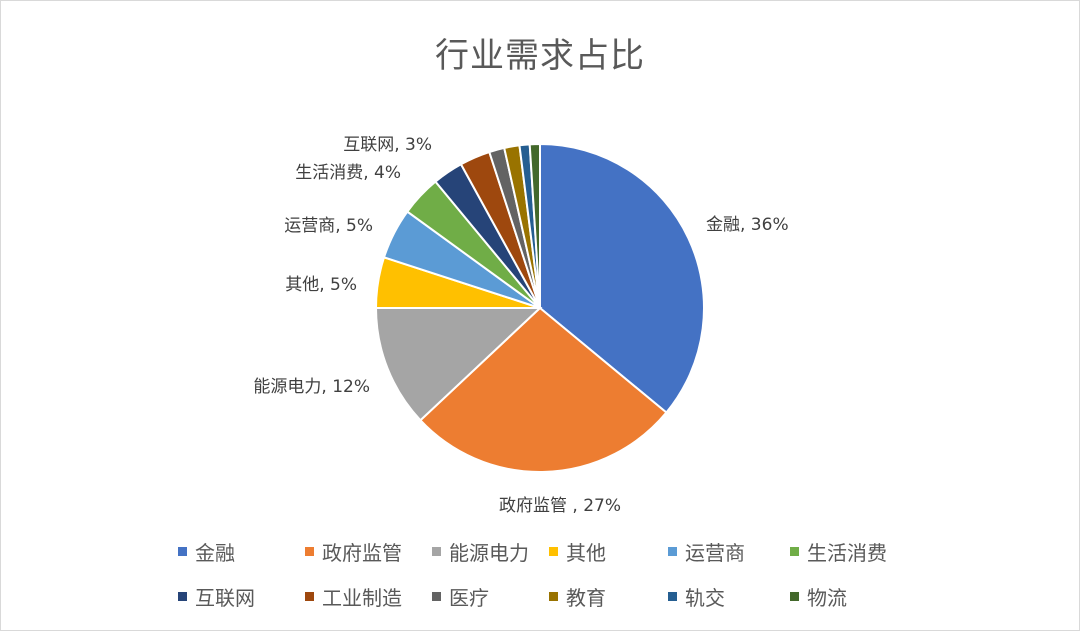 This screenshot has width=1080, height=631. What do you see at coordinates (608, 596) in the screenshot?
I see `legend-item: 教育` at bounding box center [608, 596].